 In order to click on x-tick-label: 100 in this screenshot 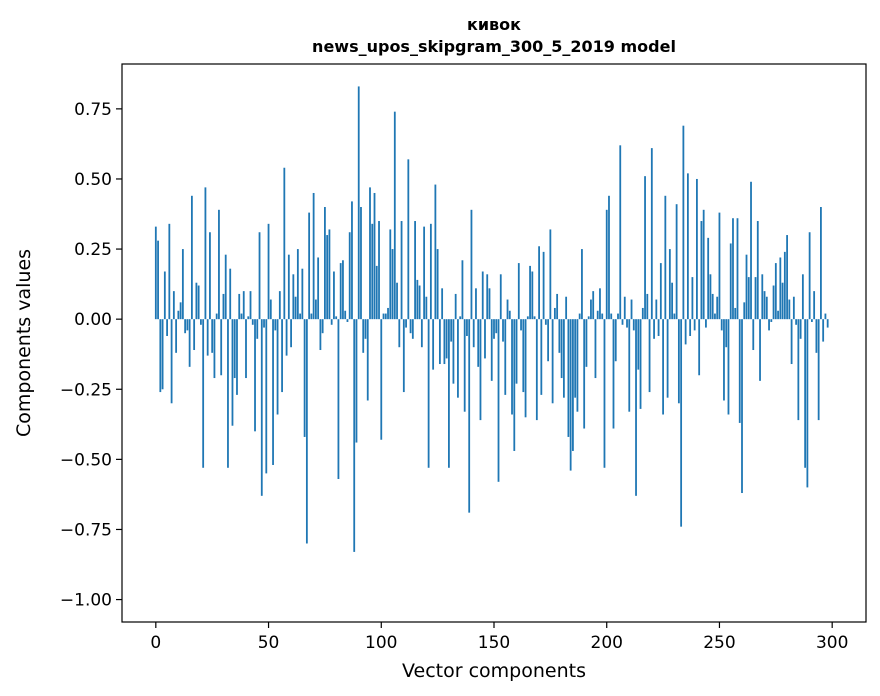, I will do `click(381, 643)`.